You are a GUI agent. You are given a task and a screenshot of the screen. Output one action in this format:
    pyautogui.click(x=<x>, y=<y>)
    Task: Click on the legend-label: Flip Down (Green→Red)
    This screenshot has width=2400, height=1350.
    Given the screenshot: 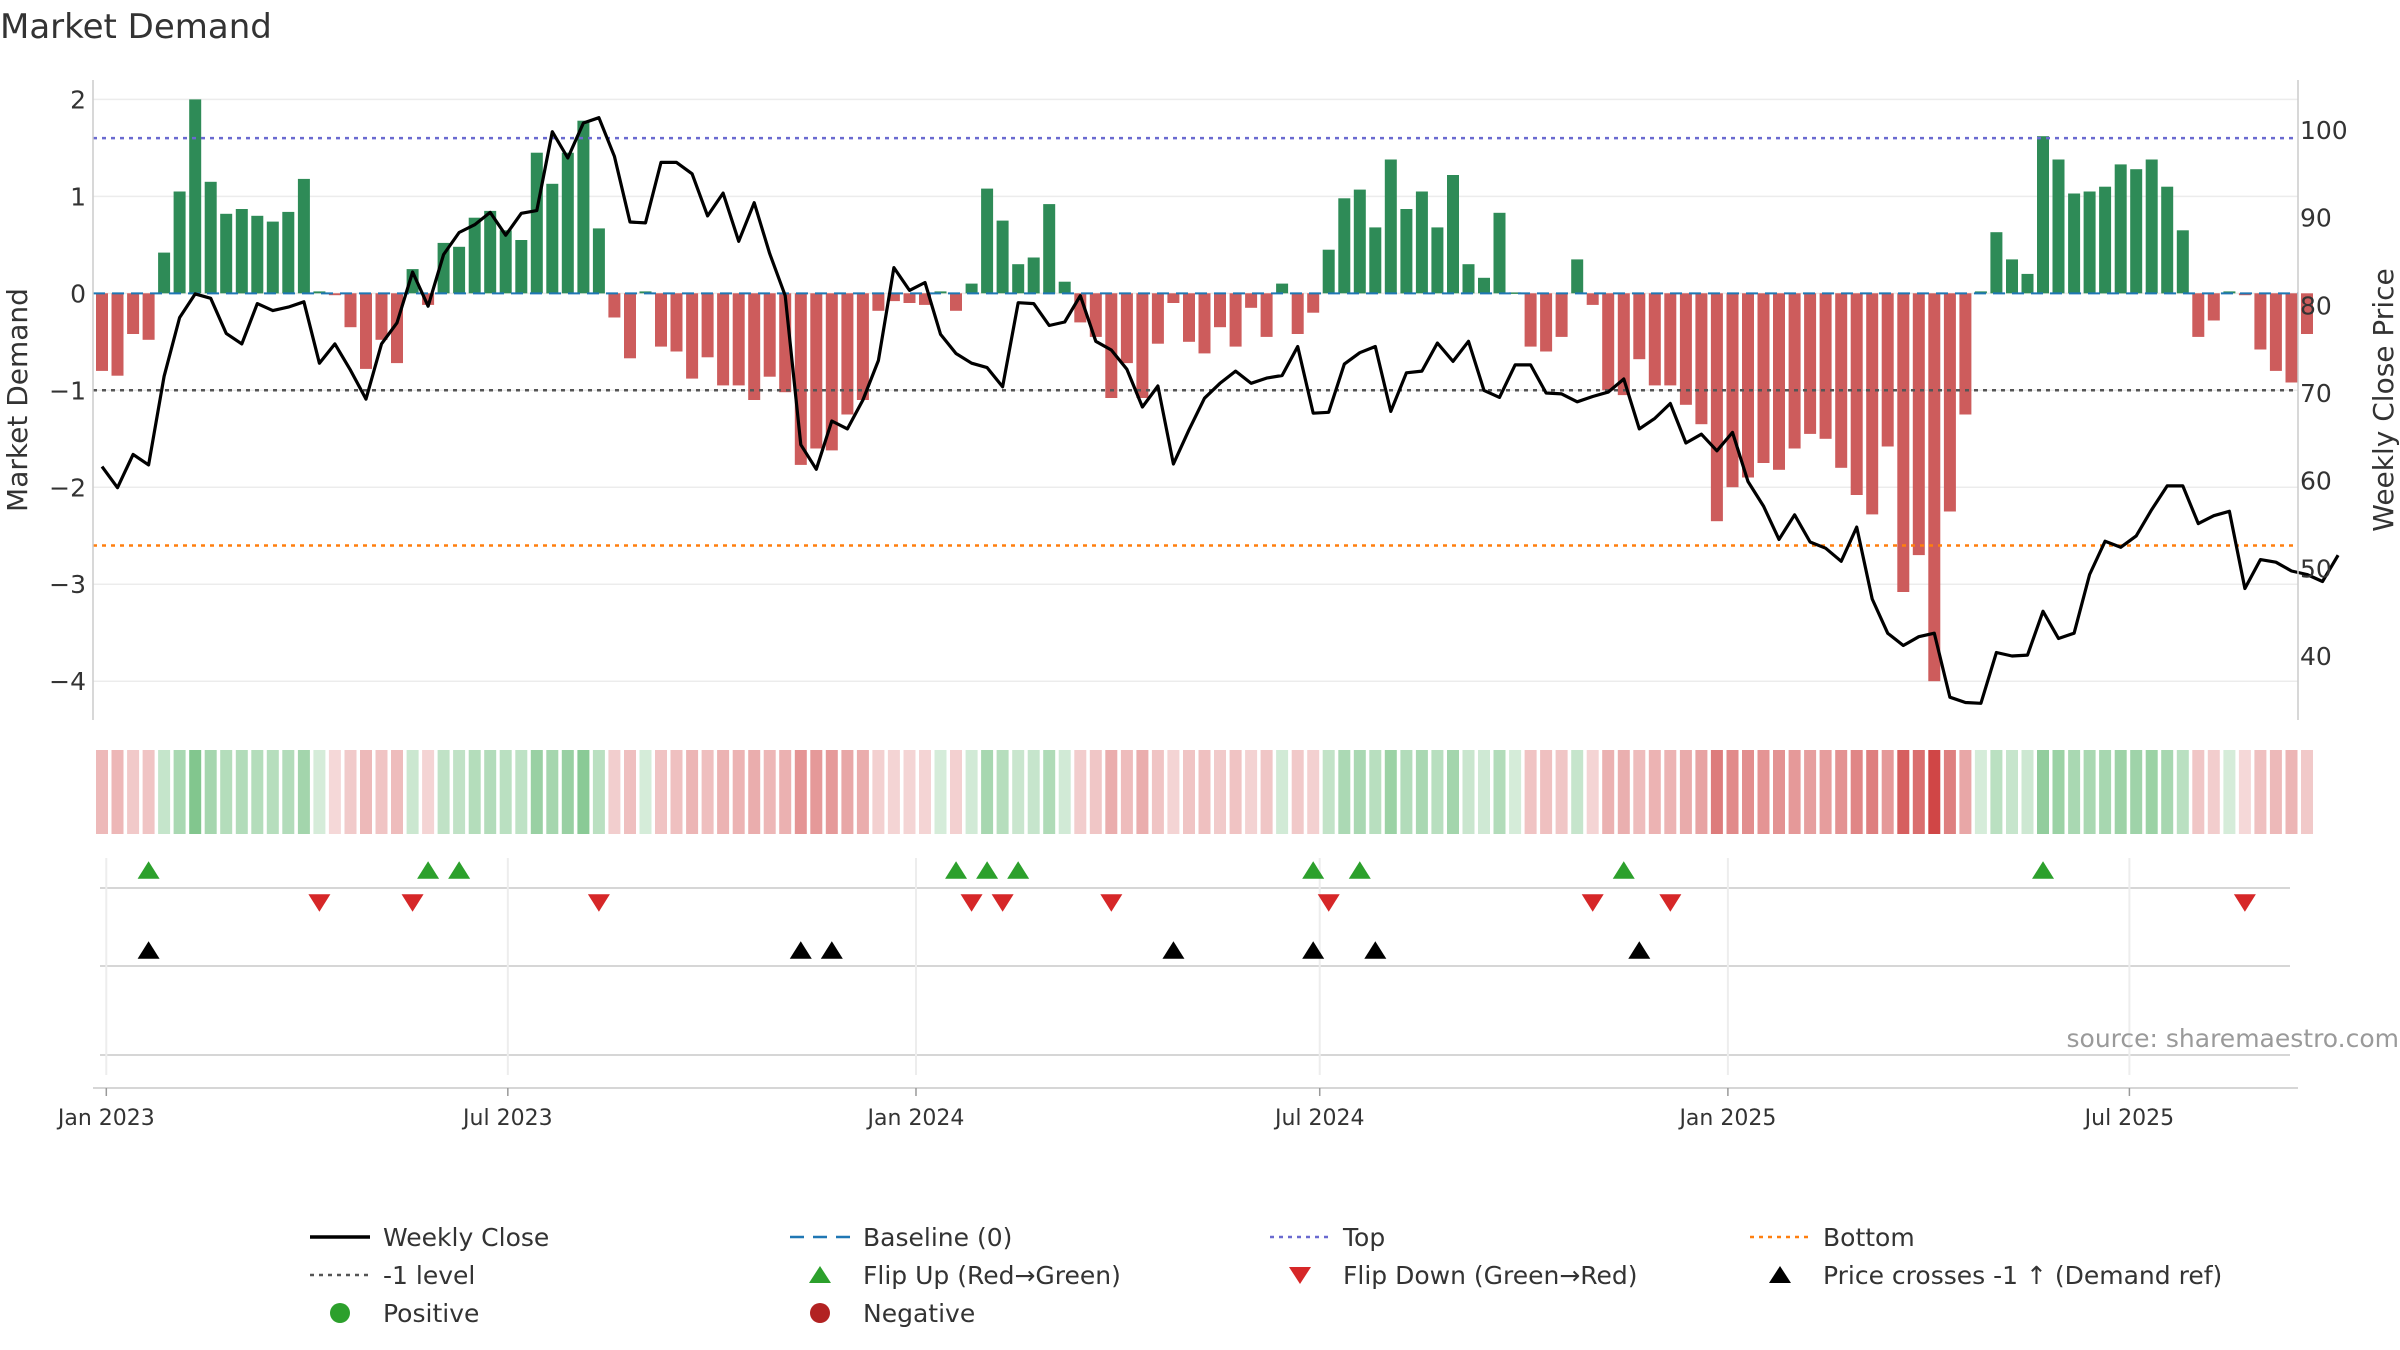 What is the action you would take?
    pyautogui.click(x=1490, y=1275)
    